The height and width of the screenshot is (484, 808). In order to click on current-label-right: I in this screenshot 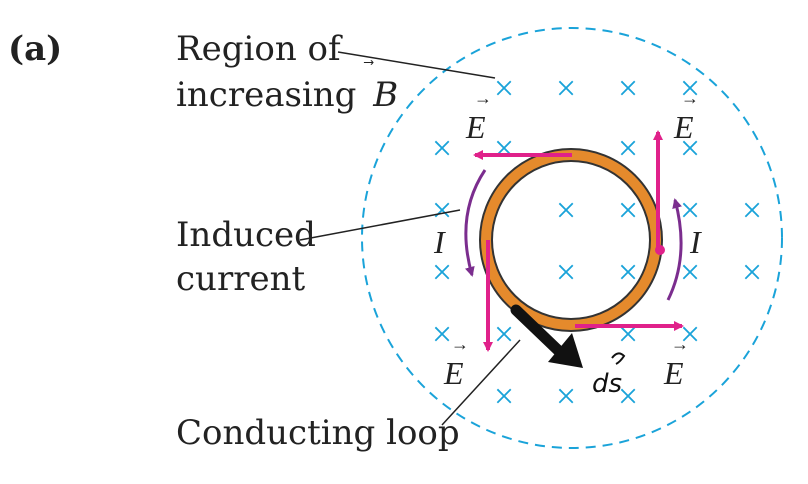, I will do `click(695, 242)`.